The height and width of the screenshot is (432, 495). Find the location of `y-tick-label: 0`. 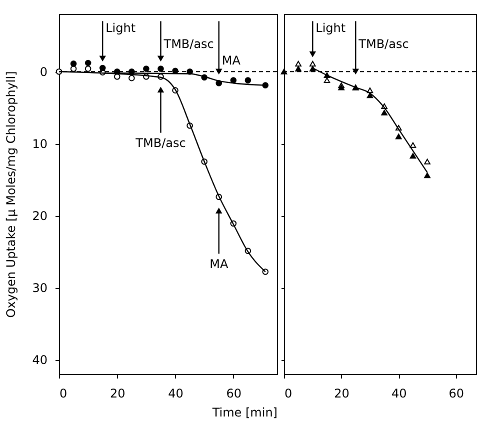

y-tick-label: 0 is located at coordinates (44, 72).